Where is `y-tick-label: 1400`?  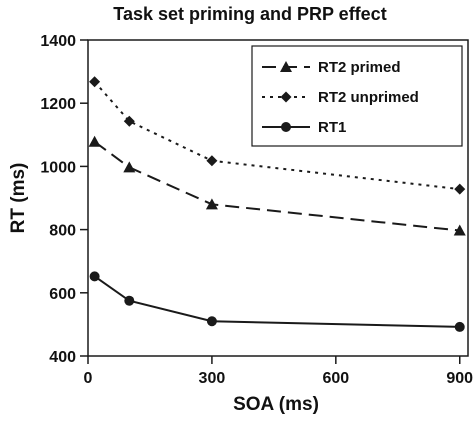
y-tick-label: 1400 is located at coordinates (58, 41).